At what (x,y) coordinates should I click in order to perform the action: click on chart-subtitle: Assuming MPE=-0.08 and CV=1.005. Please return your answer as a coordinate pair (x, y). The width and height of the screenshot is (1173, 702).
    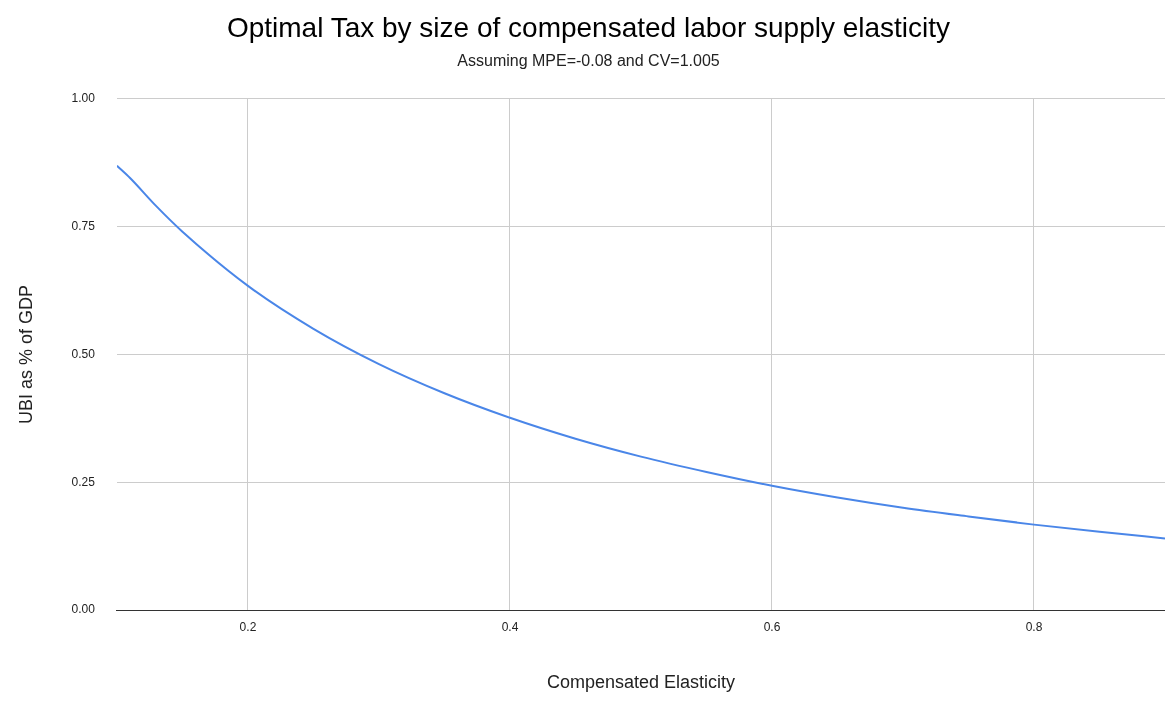
    Looking at the image, I should click on (588, 60).